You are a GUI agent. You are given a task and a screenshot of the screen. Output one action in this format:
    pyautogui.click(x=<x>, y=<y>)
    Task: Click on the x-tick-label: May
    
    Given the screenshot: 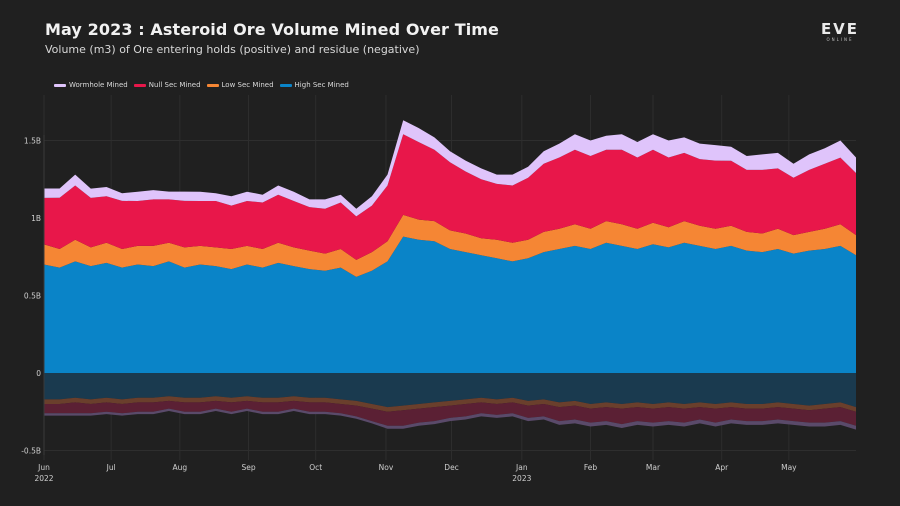 What is the action you would take?
    pyautogui.click(x=789, y=467)
    